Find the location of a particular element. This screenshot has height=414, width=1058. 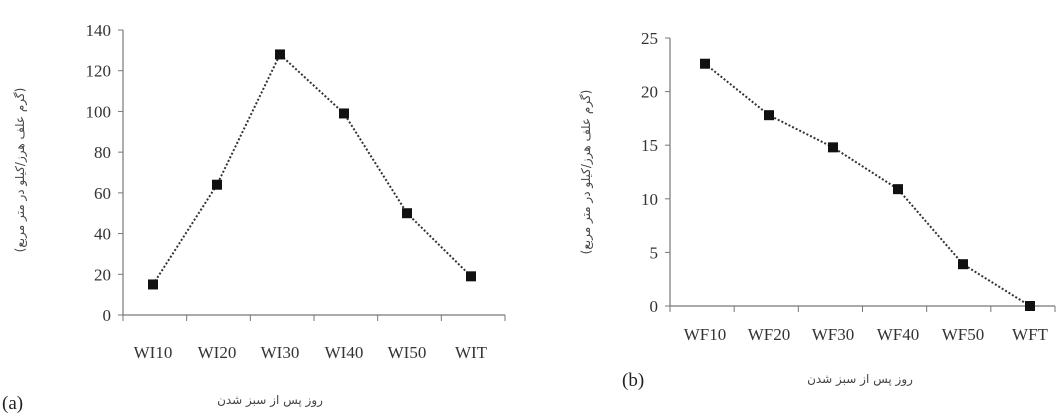

x-tick-label: WF50 is located at coordinates (963, 334).